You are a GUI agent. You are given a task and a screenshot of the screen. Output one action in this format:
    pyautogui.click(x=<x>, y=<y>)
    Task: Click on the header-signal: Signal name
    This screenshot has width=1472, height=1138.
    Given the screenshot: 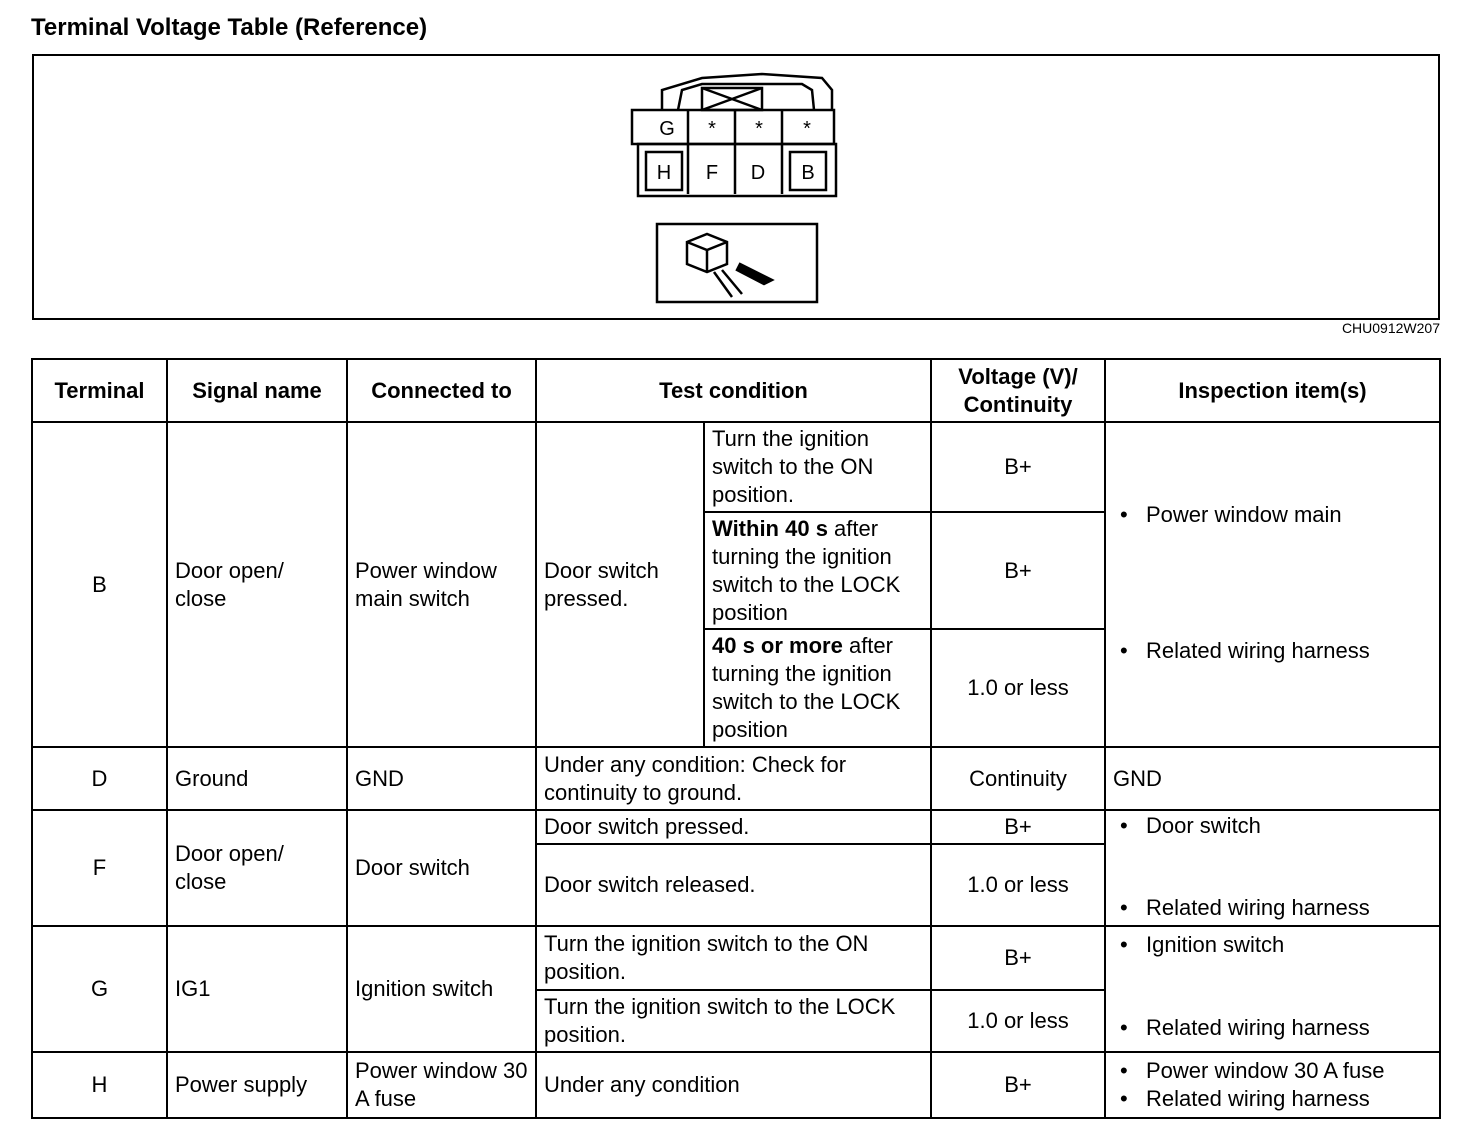 What is the action you would take?
    pyautogui.click(x=257, y=390)
    